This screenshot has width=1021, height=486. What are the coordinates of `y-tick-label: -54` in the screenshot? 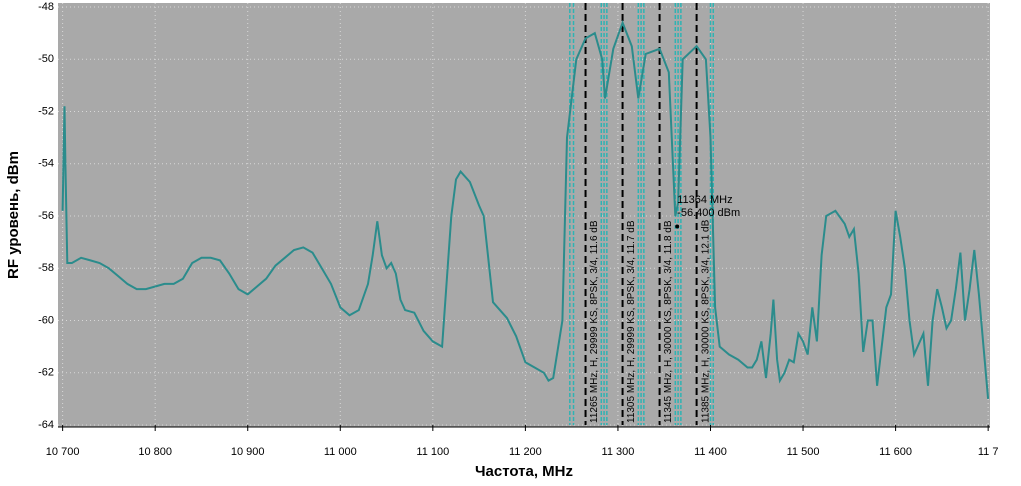 It's located at (46, 164).